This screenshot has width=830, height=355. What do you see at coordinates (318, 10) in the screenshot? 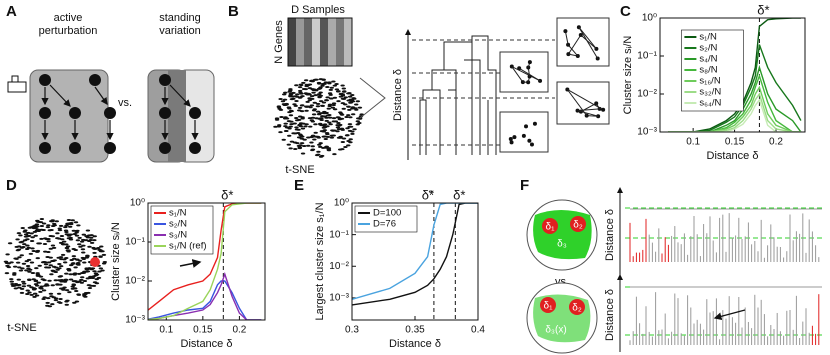
I see `caption: D Samples` at bounding box center [318, 10].